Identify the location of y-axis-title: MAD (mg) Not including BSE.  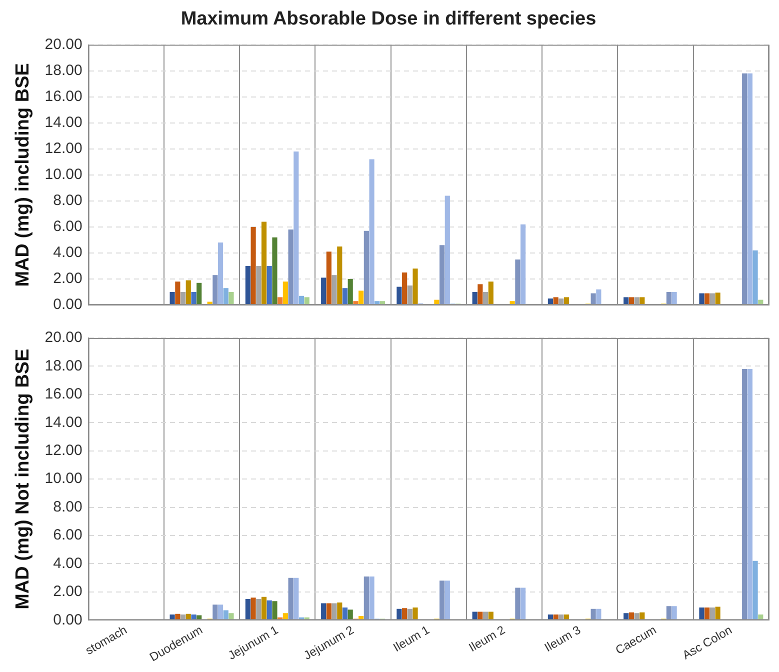
(23, 479).